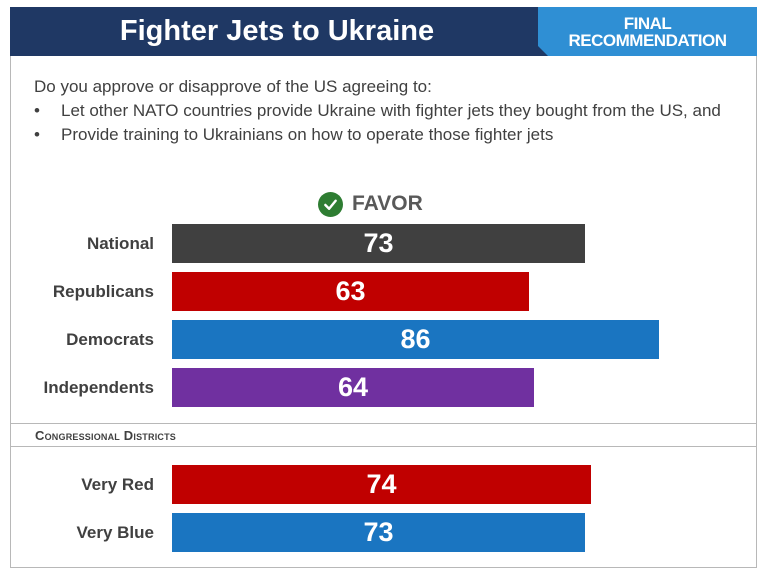  I want to click on bar-value-very-red: 74, so click(381, 484).